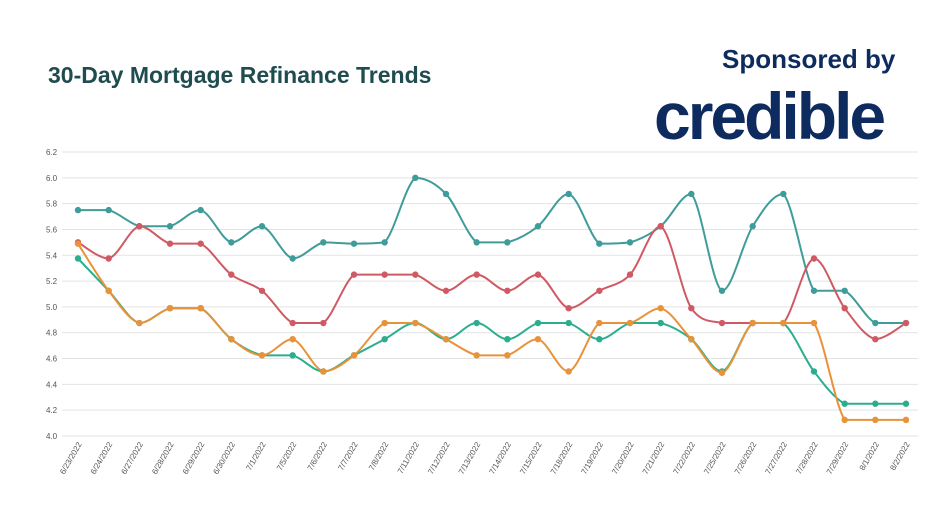 This screenshot has height=524, width=932. Describe the element at coordinates (715, 458) in the screenshot. I see `x-tick-label: 7/25/2022` at that location.